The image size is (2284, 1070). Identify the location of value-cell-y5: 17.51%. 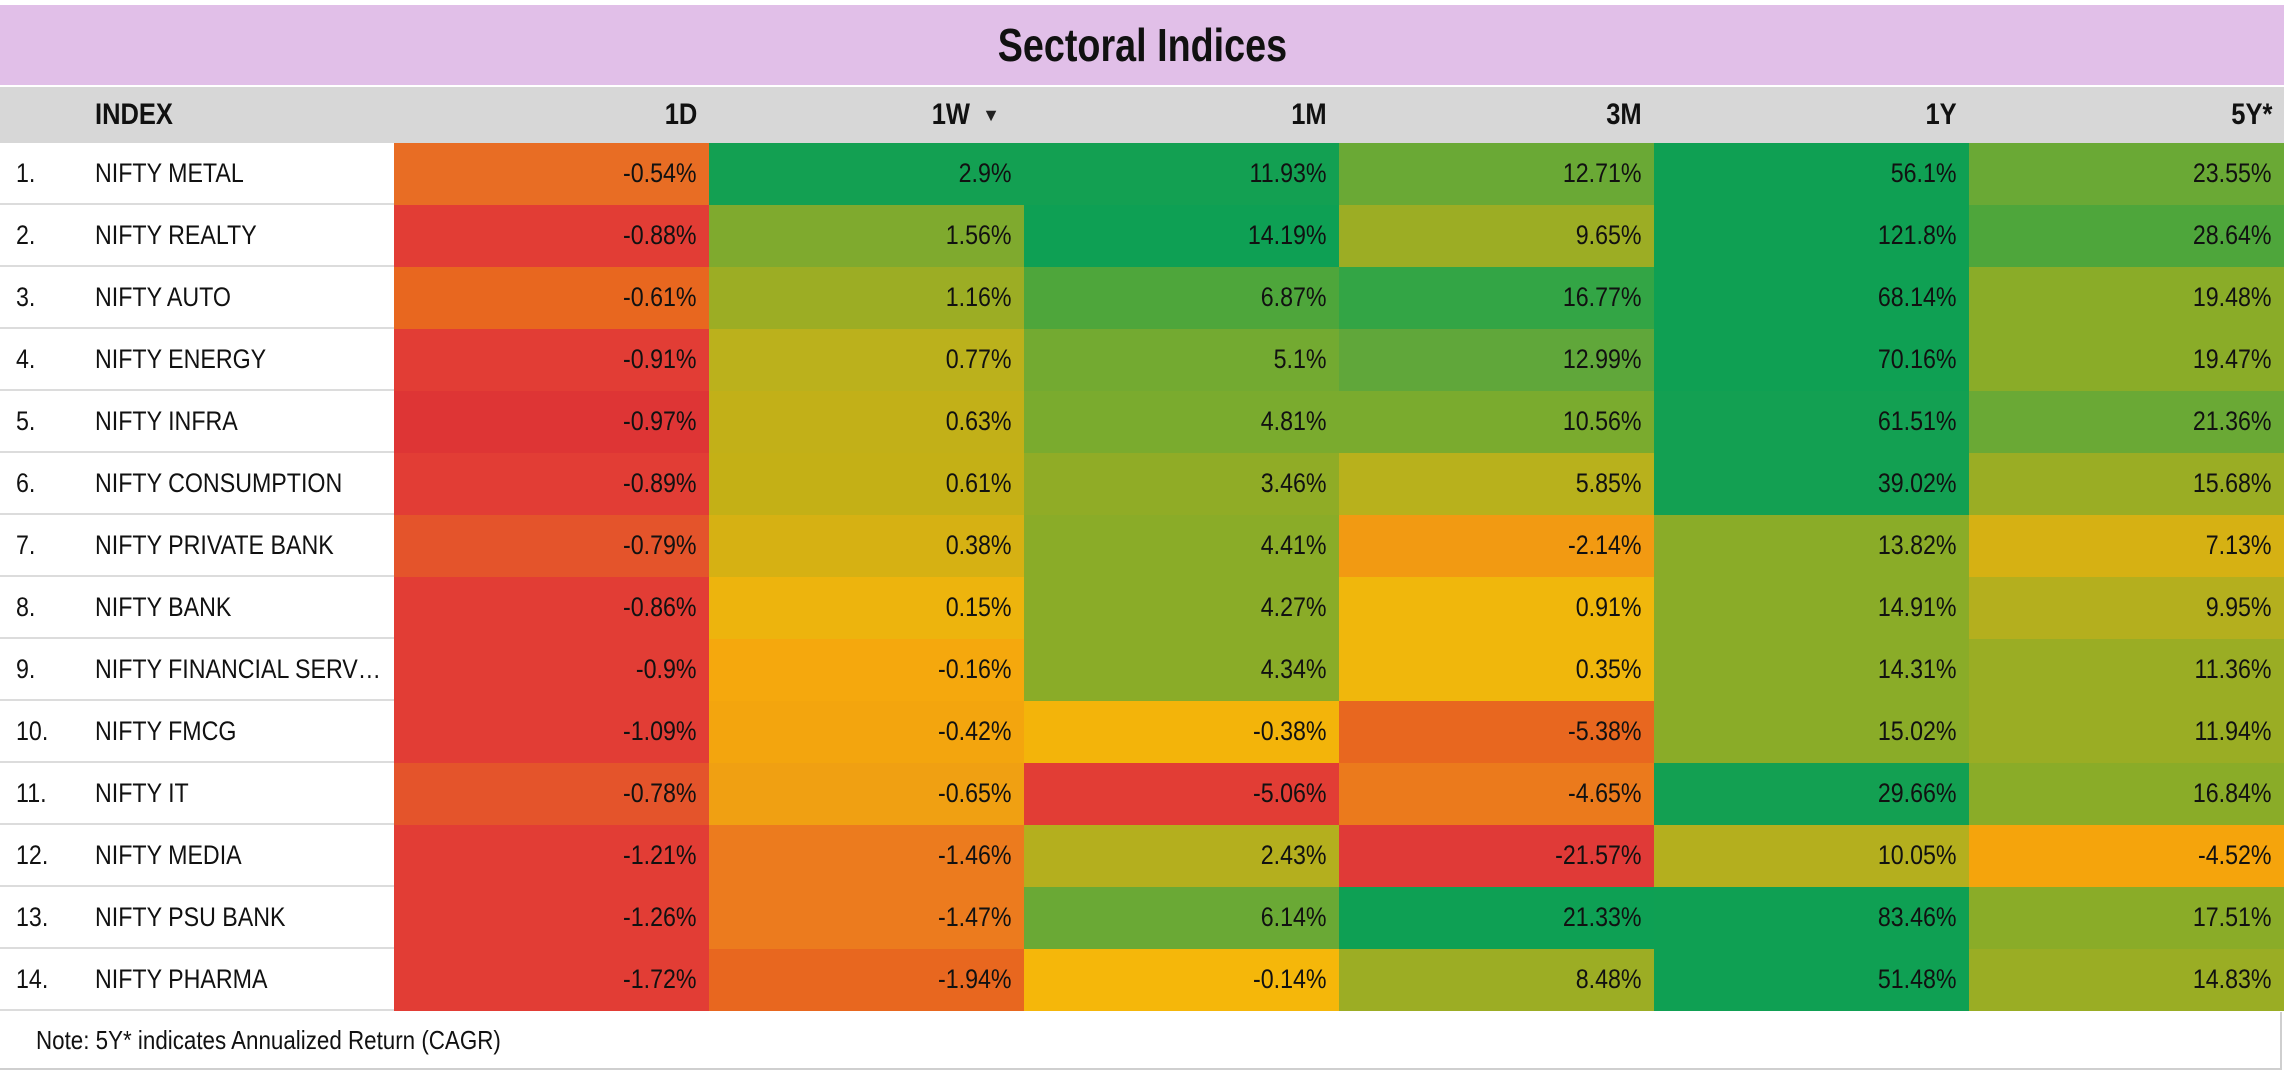
(2126, 918).